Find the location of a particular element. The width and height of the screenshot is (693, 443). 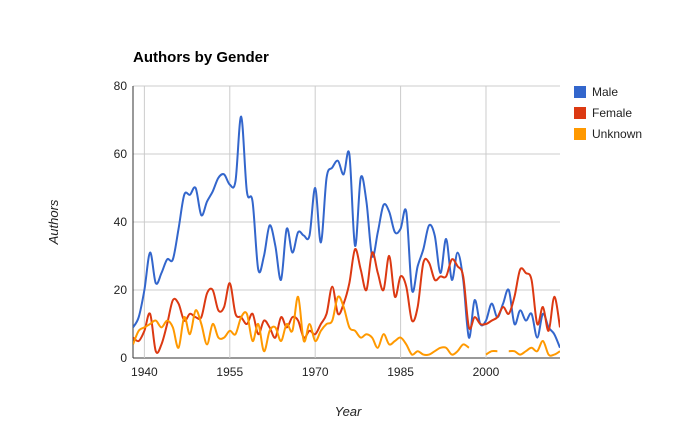

x-axis-title: Year is located at coordinates (348, 411).